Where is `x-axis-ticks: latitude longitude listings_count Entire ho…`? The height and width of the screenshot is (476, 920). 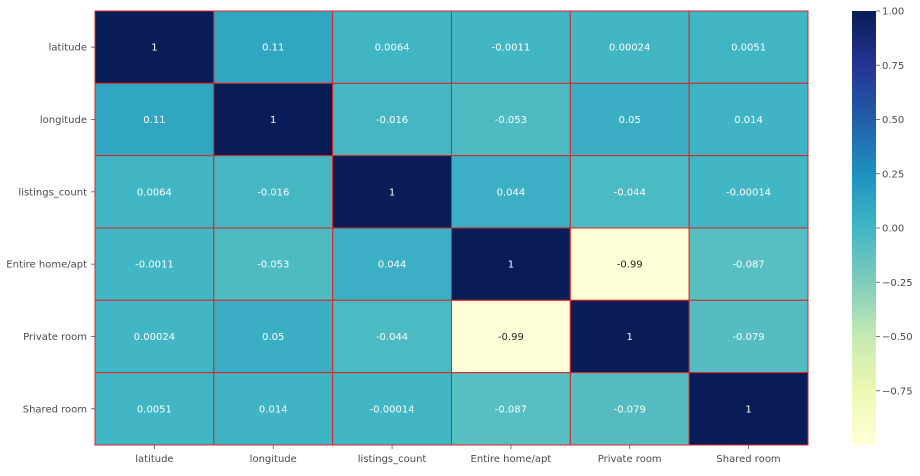
x-axis-ticks: latitude longitude listings_count Entire ho… is located at coordinates (458, 454).